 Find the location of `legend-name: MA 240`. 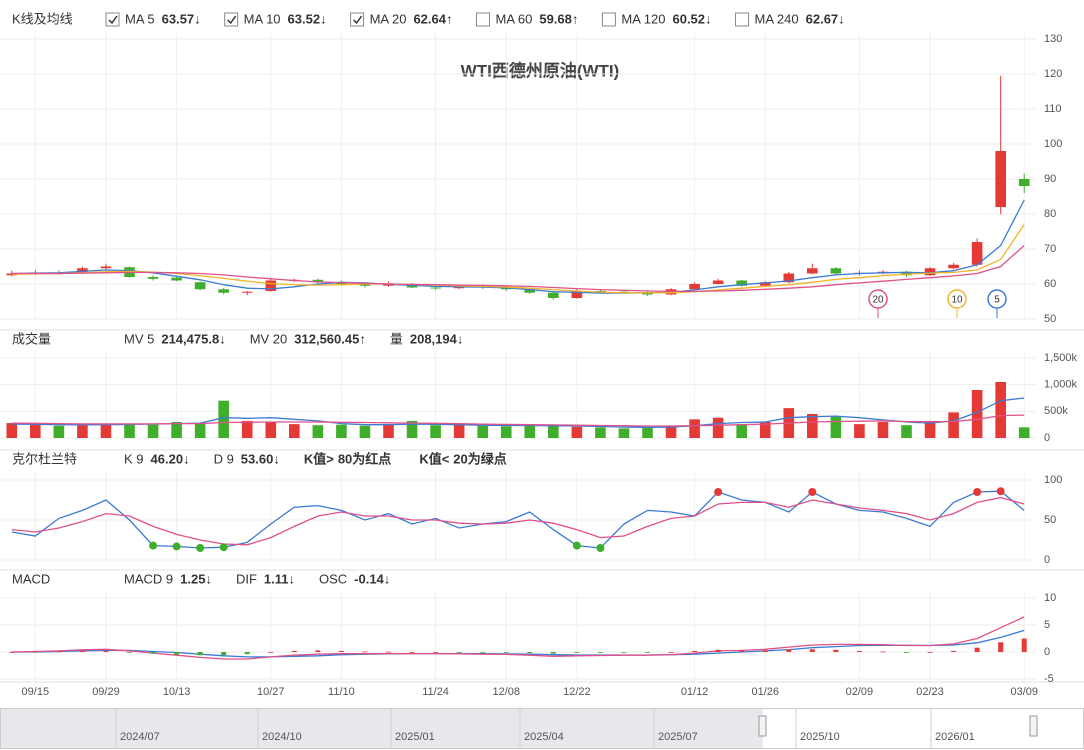

legend-name: MA 240 is located at coordinates (777, 18).